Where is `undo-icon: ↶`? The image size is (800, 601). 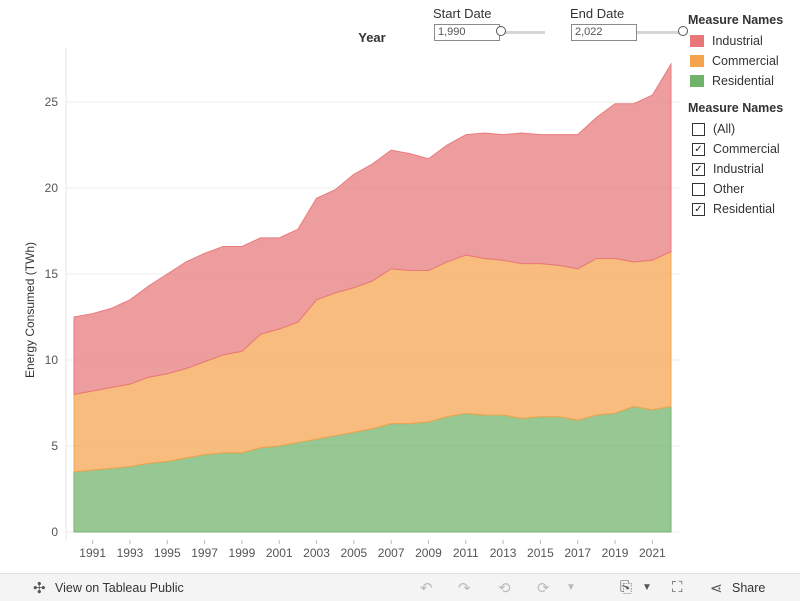
undo-icon: ↶ is located at coordinates (426, 588).